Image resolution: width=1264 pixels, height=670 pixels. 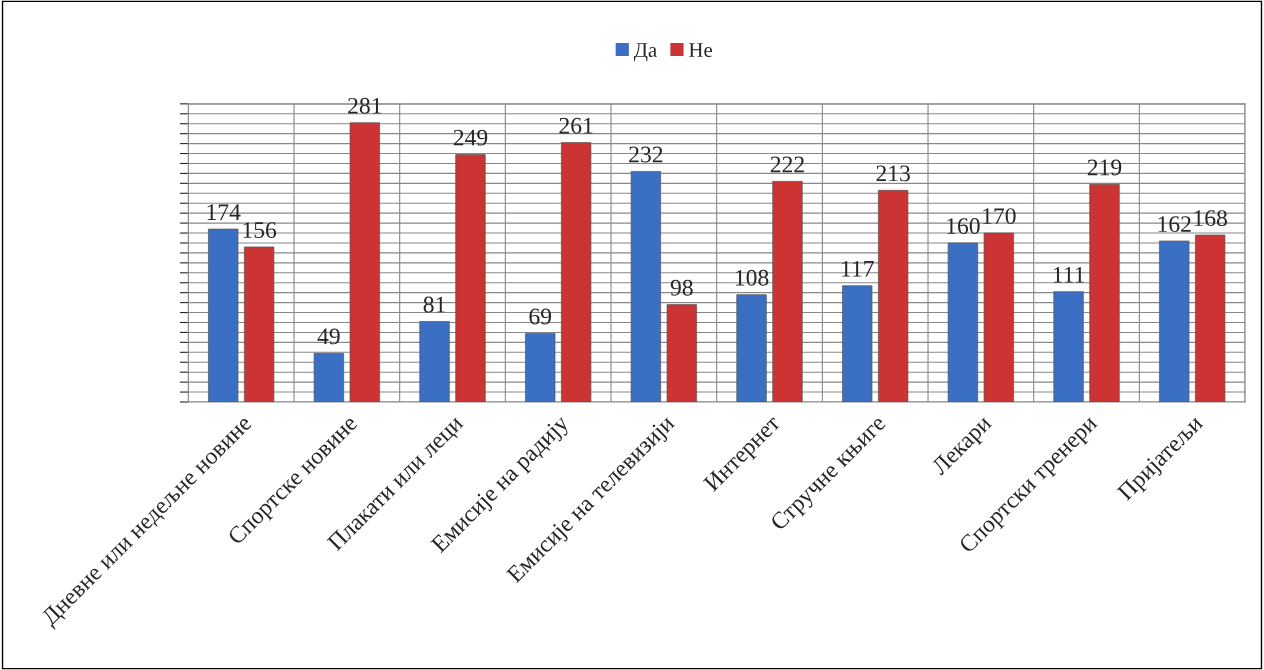 What do you see at coordinates (645, 52) in the screenshot?
I see `legend-label: Да` at bounding box center [645, 52].